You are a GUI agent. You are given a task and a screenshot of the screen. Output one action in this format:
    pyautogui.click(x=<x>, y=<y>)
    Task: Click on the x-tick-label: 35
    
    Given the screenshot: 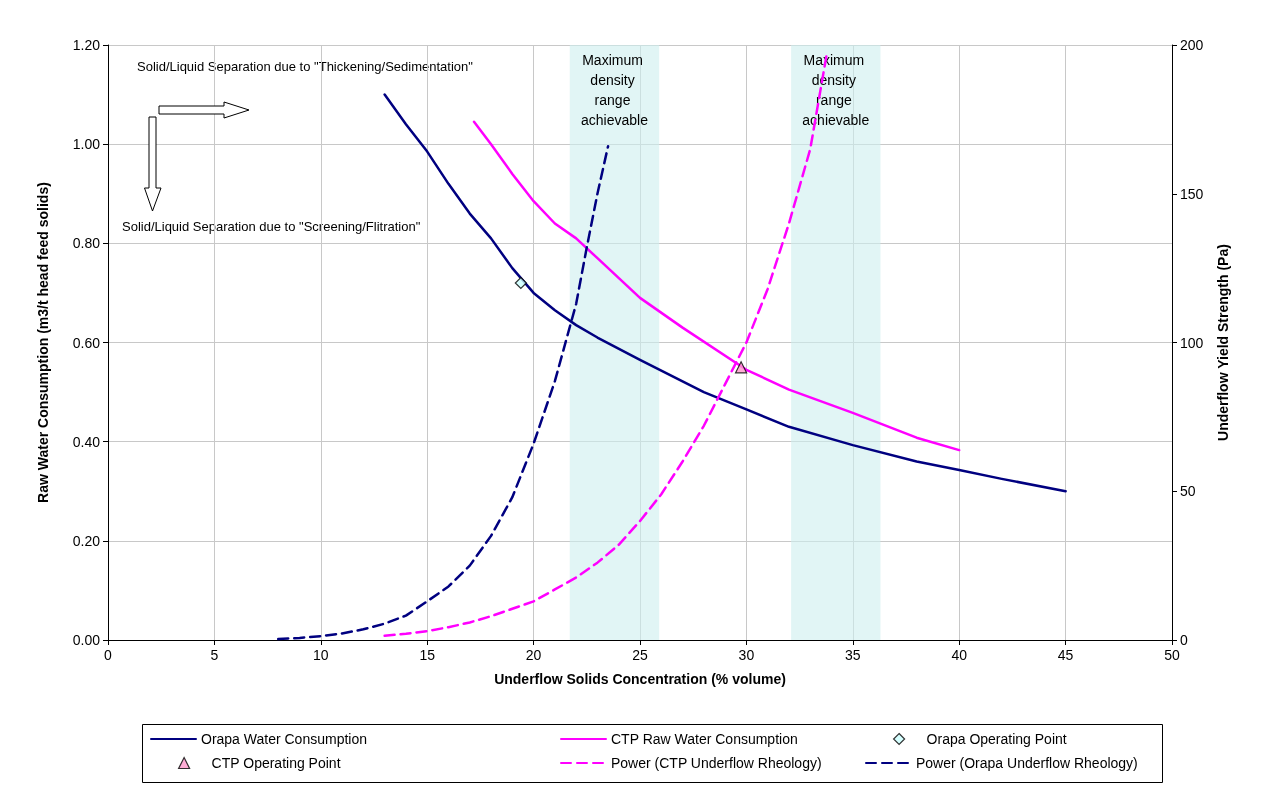 What is the action you would take?
    pyautogui.click(x=853, y=655)
    